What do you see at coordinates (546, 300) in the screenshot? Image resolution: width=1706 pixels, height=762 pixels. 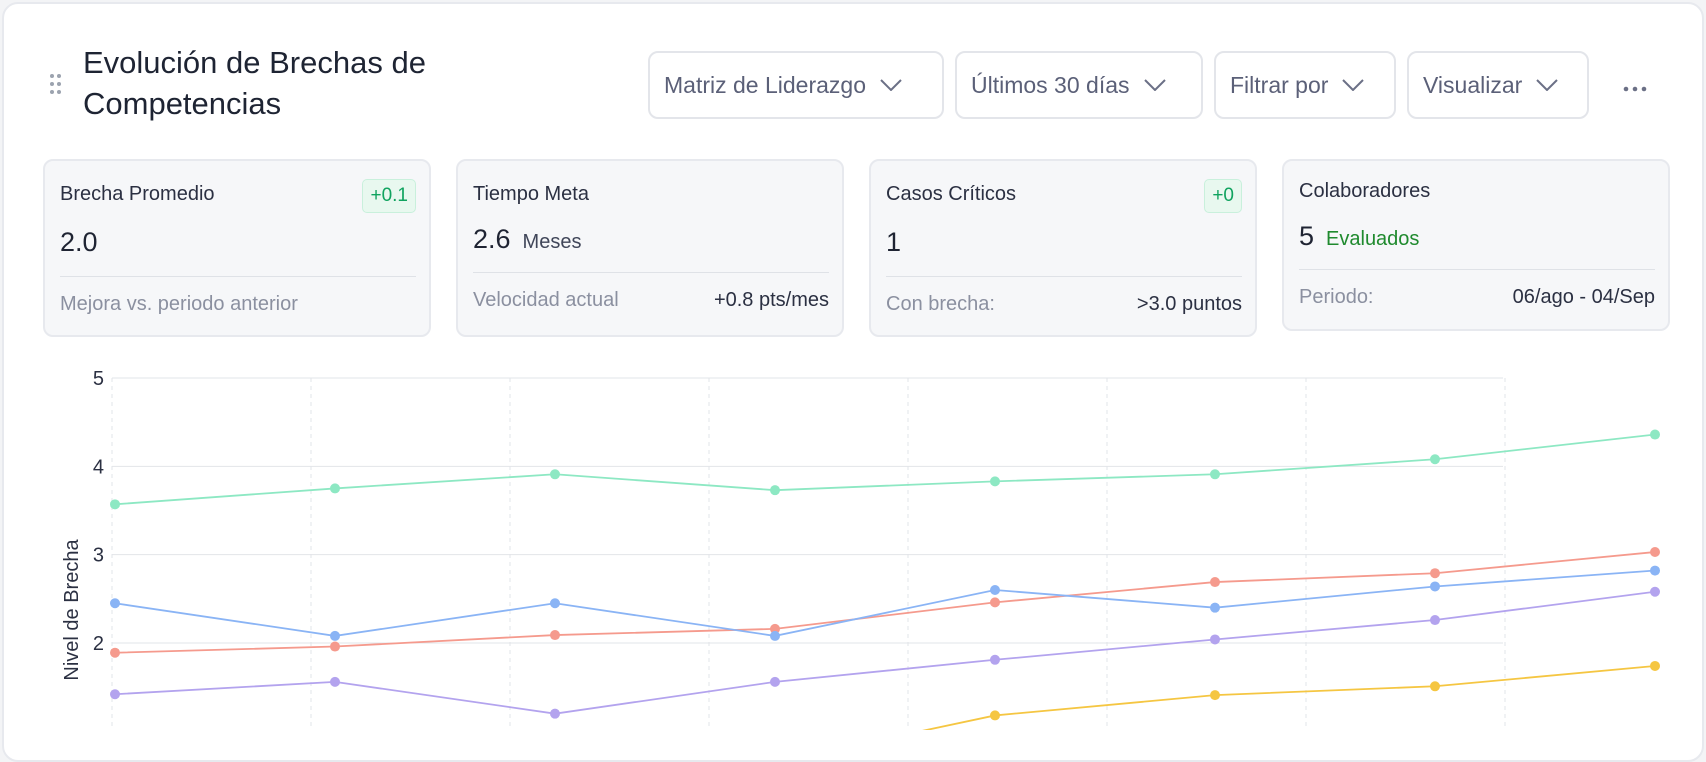 I see `card-footer-label: Velocidad actual` at bounding box center [546, 300].